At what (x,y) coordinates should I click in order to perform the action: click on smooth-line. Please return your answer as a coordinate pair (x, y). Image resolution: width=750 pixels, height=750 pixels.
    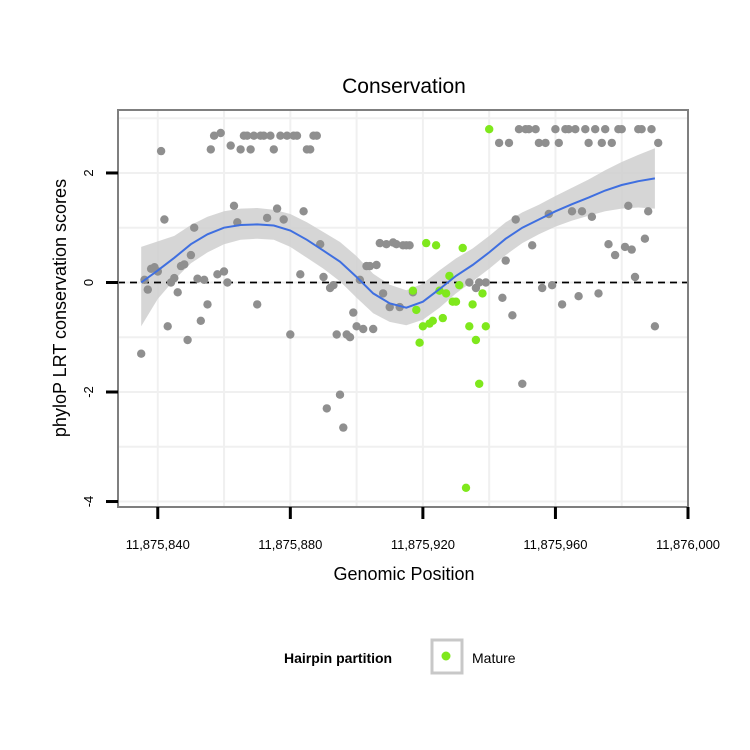
    Looking at the image, I should click on (398, 243).